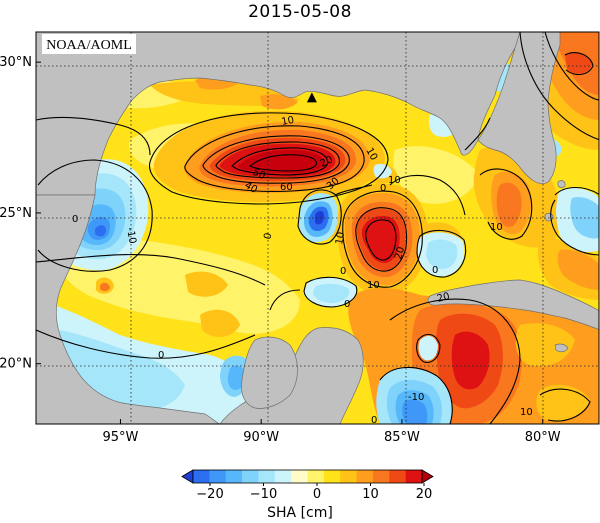 The image size is (600, 523). What do you see at coordinates (259, 174) in the screenshot?
I see `contour-label: 50` at bounding box center [259, 174].